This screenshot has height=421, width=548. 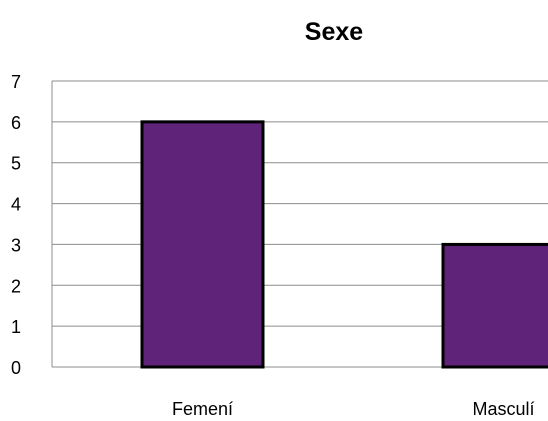 What do you see at coordinates (334, 32) in the screenshot?
I see `chart-title: Sexe` at bounding box center [334, 32].